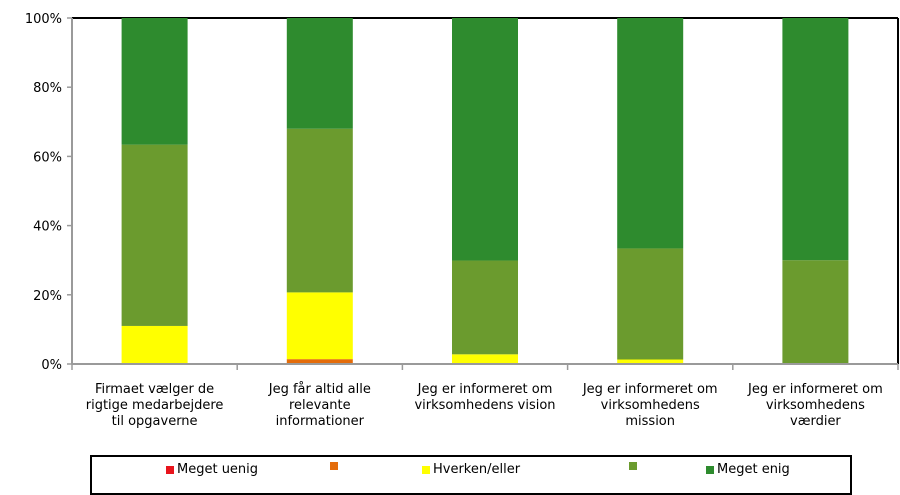 The width and height of the screenshot is (900, 495). I want to click on category-label: Jeg er informeret om virksomhedens mission, so click(650, 405).